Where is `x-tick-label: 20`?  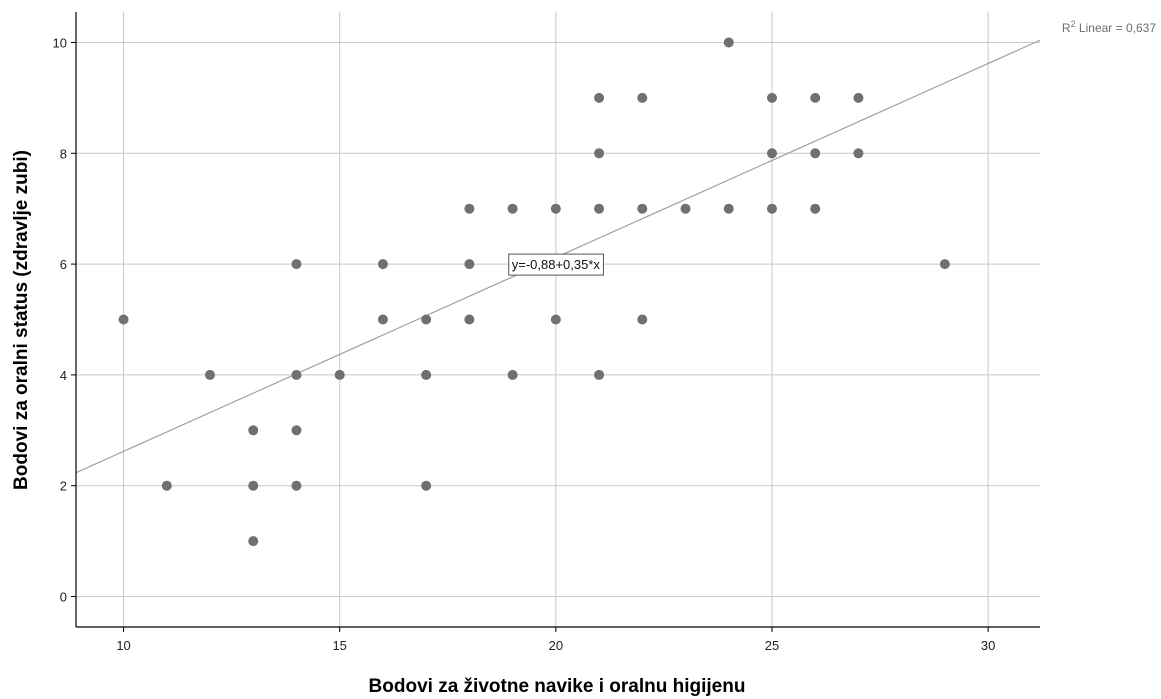 x-tick-label: 20 is located at coordinates (556, 645).